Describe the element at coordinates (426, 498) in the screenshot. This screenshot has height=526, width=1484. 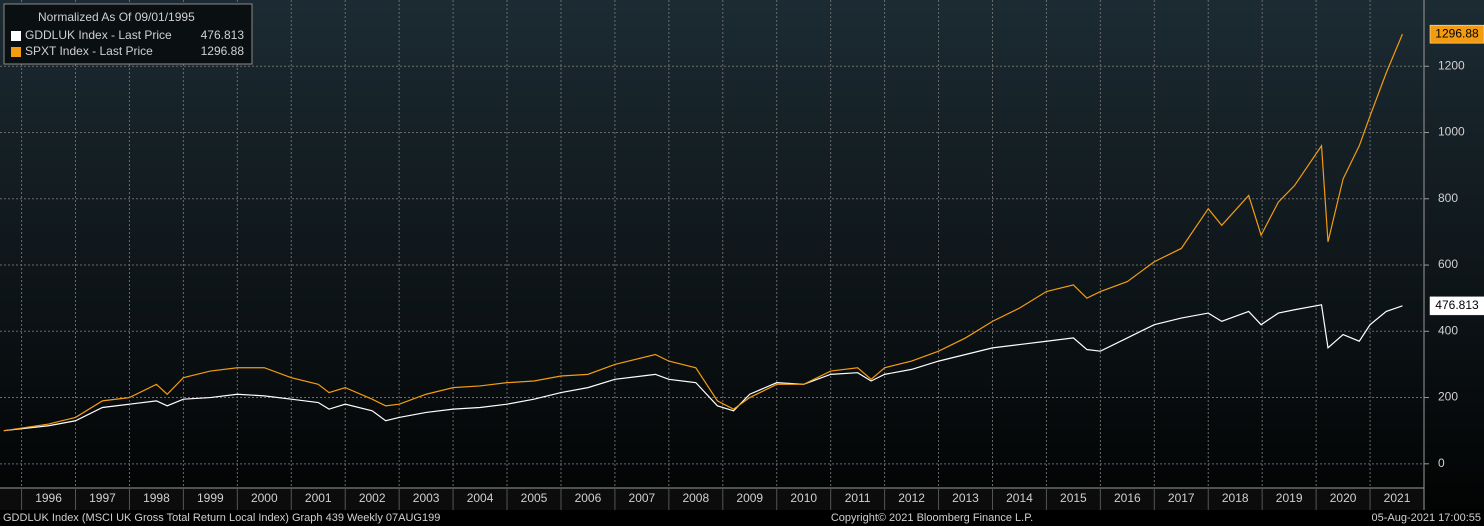
I see `x-tick-label: 2003` at that location.